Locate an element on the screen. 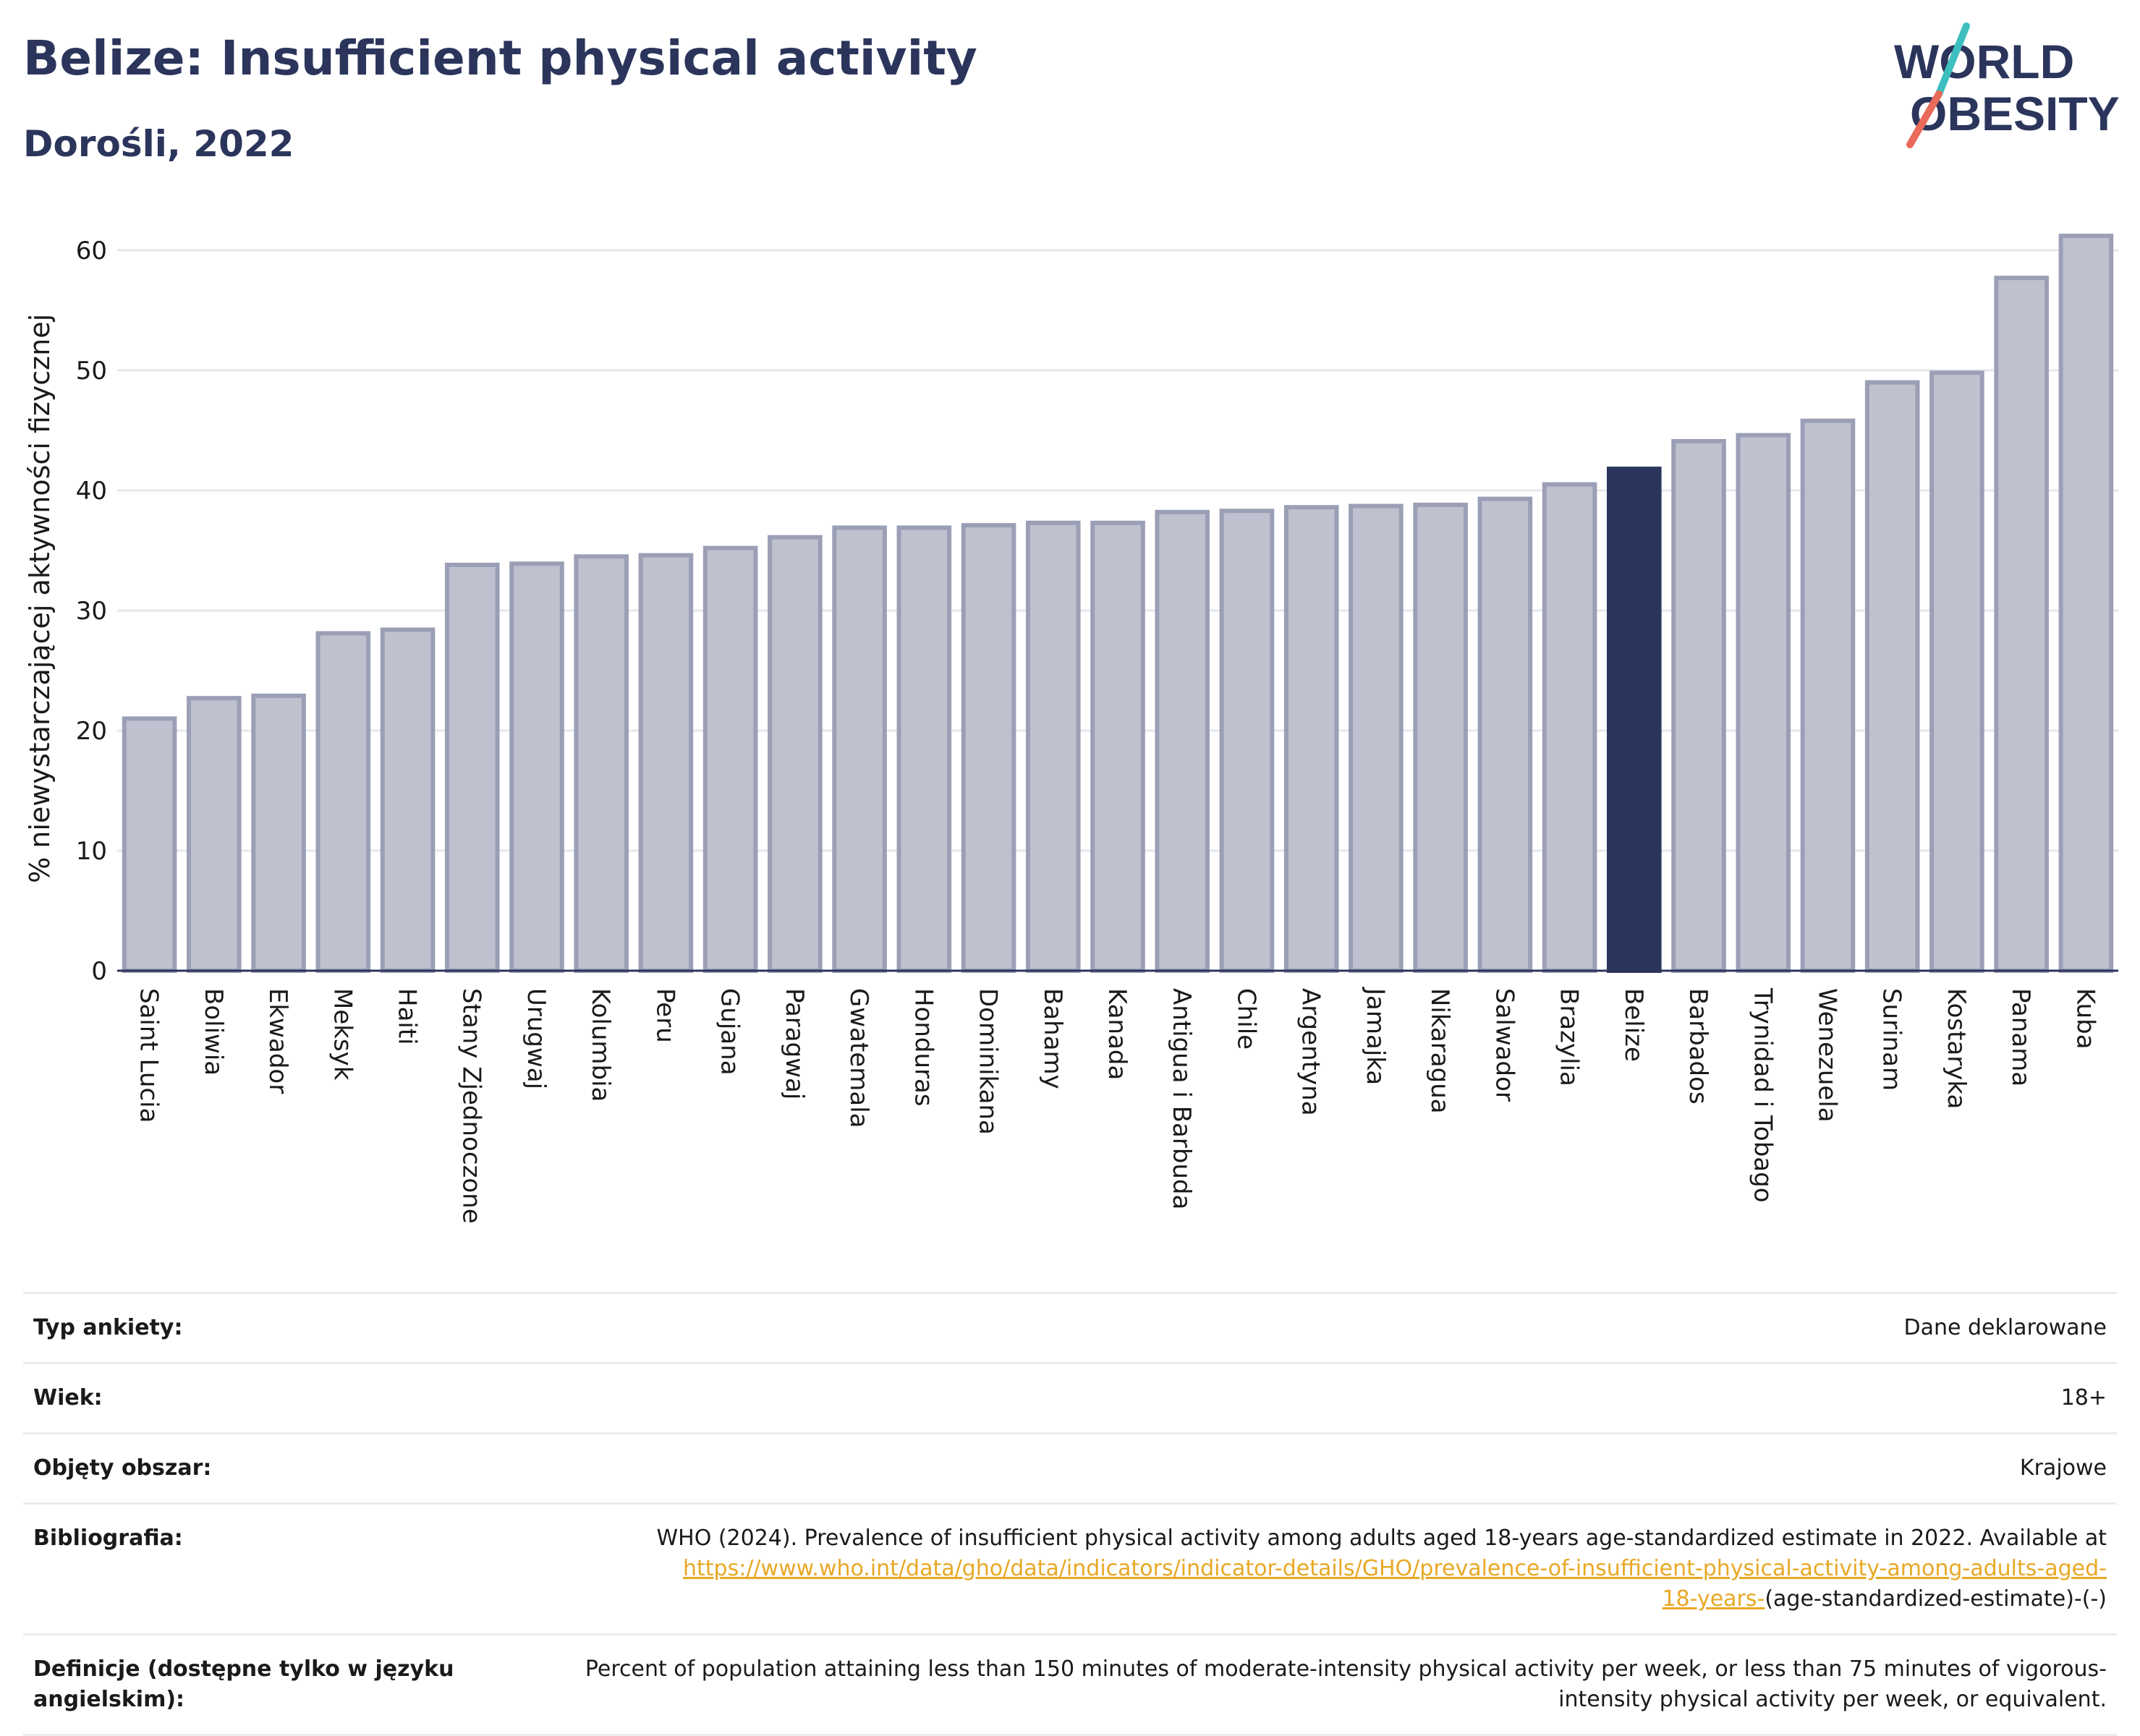 The width and height of the screenshot is (2140, 1736). meta-row-survey-type: Typ ankiety: Dane deklarowane is located at coordinates (1070, 1328).